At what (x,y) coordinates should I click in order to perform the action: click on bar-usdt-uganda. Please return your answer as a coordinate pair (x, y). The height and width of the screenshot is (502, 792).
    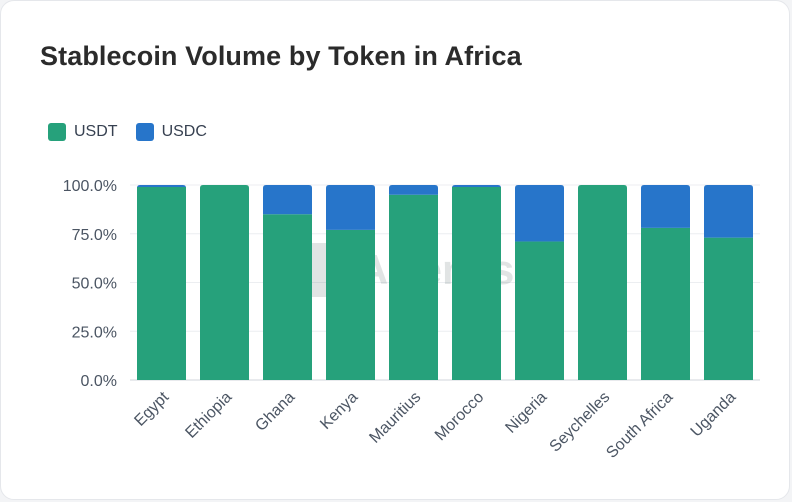
    Looking at the image, I should click on (728, 308).